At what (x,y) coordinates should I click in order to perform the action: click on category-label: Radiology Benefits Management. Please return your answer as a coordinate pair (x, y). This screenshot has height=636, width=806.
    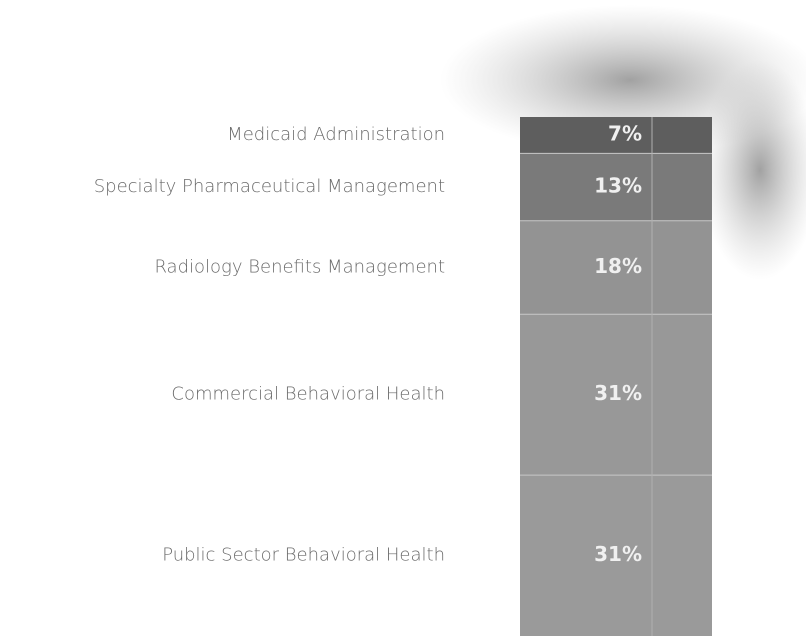
    Looking at the image, I should click on (299, 267).